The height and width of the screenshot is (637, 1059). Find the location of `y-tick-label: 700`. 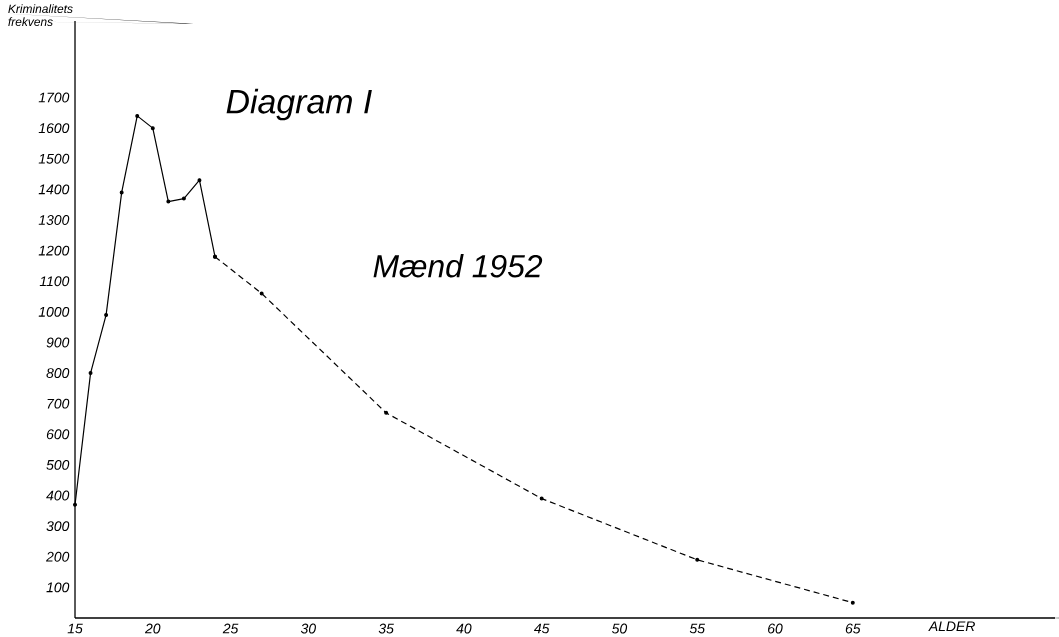

y-tick-label: 700 is located at coordinates (58, 403).